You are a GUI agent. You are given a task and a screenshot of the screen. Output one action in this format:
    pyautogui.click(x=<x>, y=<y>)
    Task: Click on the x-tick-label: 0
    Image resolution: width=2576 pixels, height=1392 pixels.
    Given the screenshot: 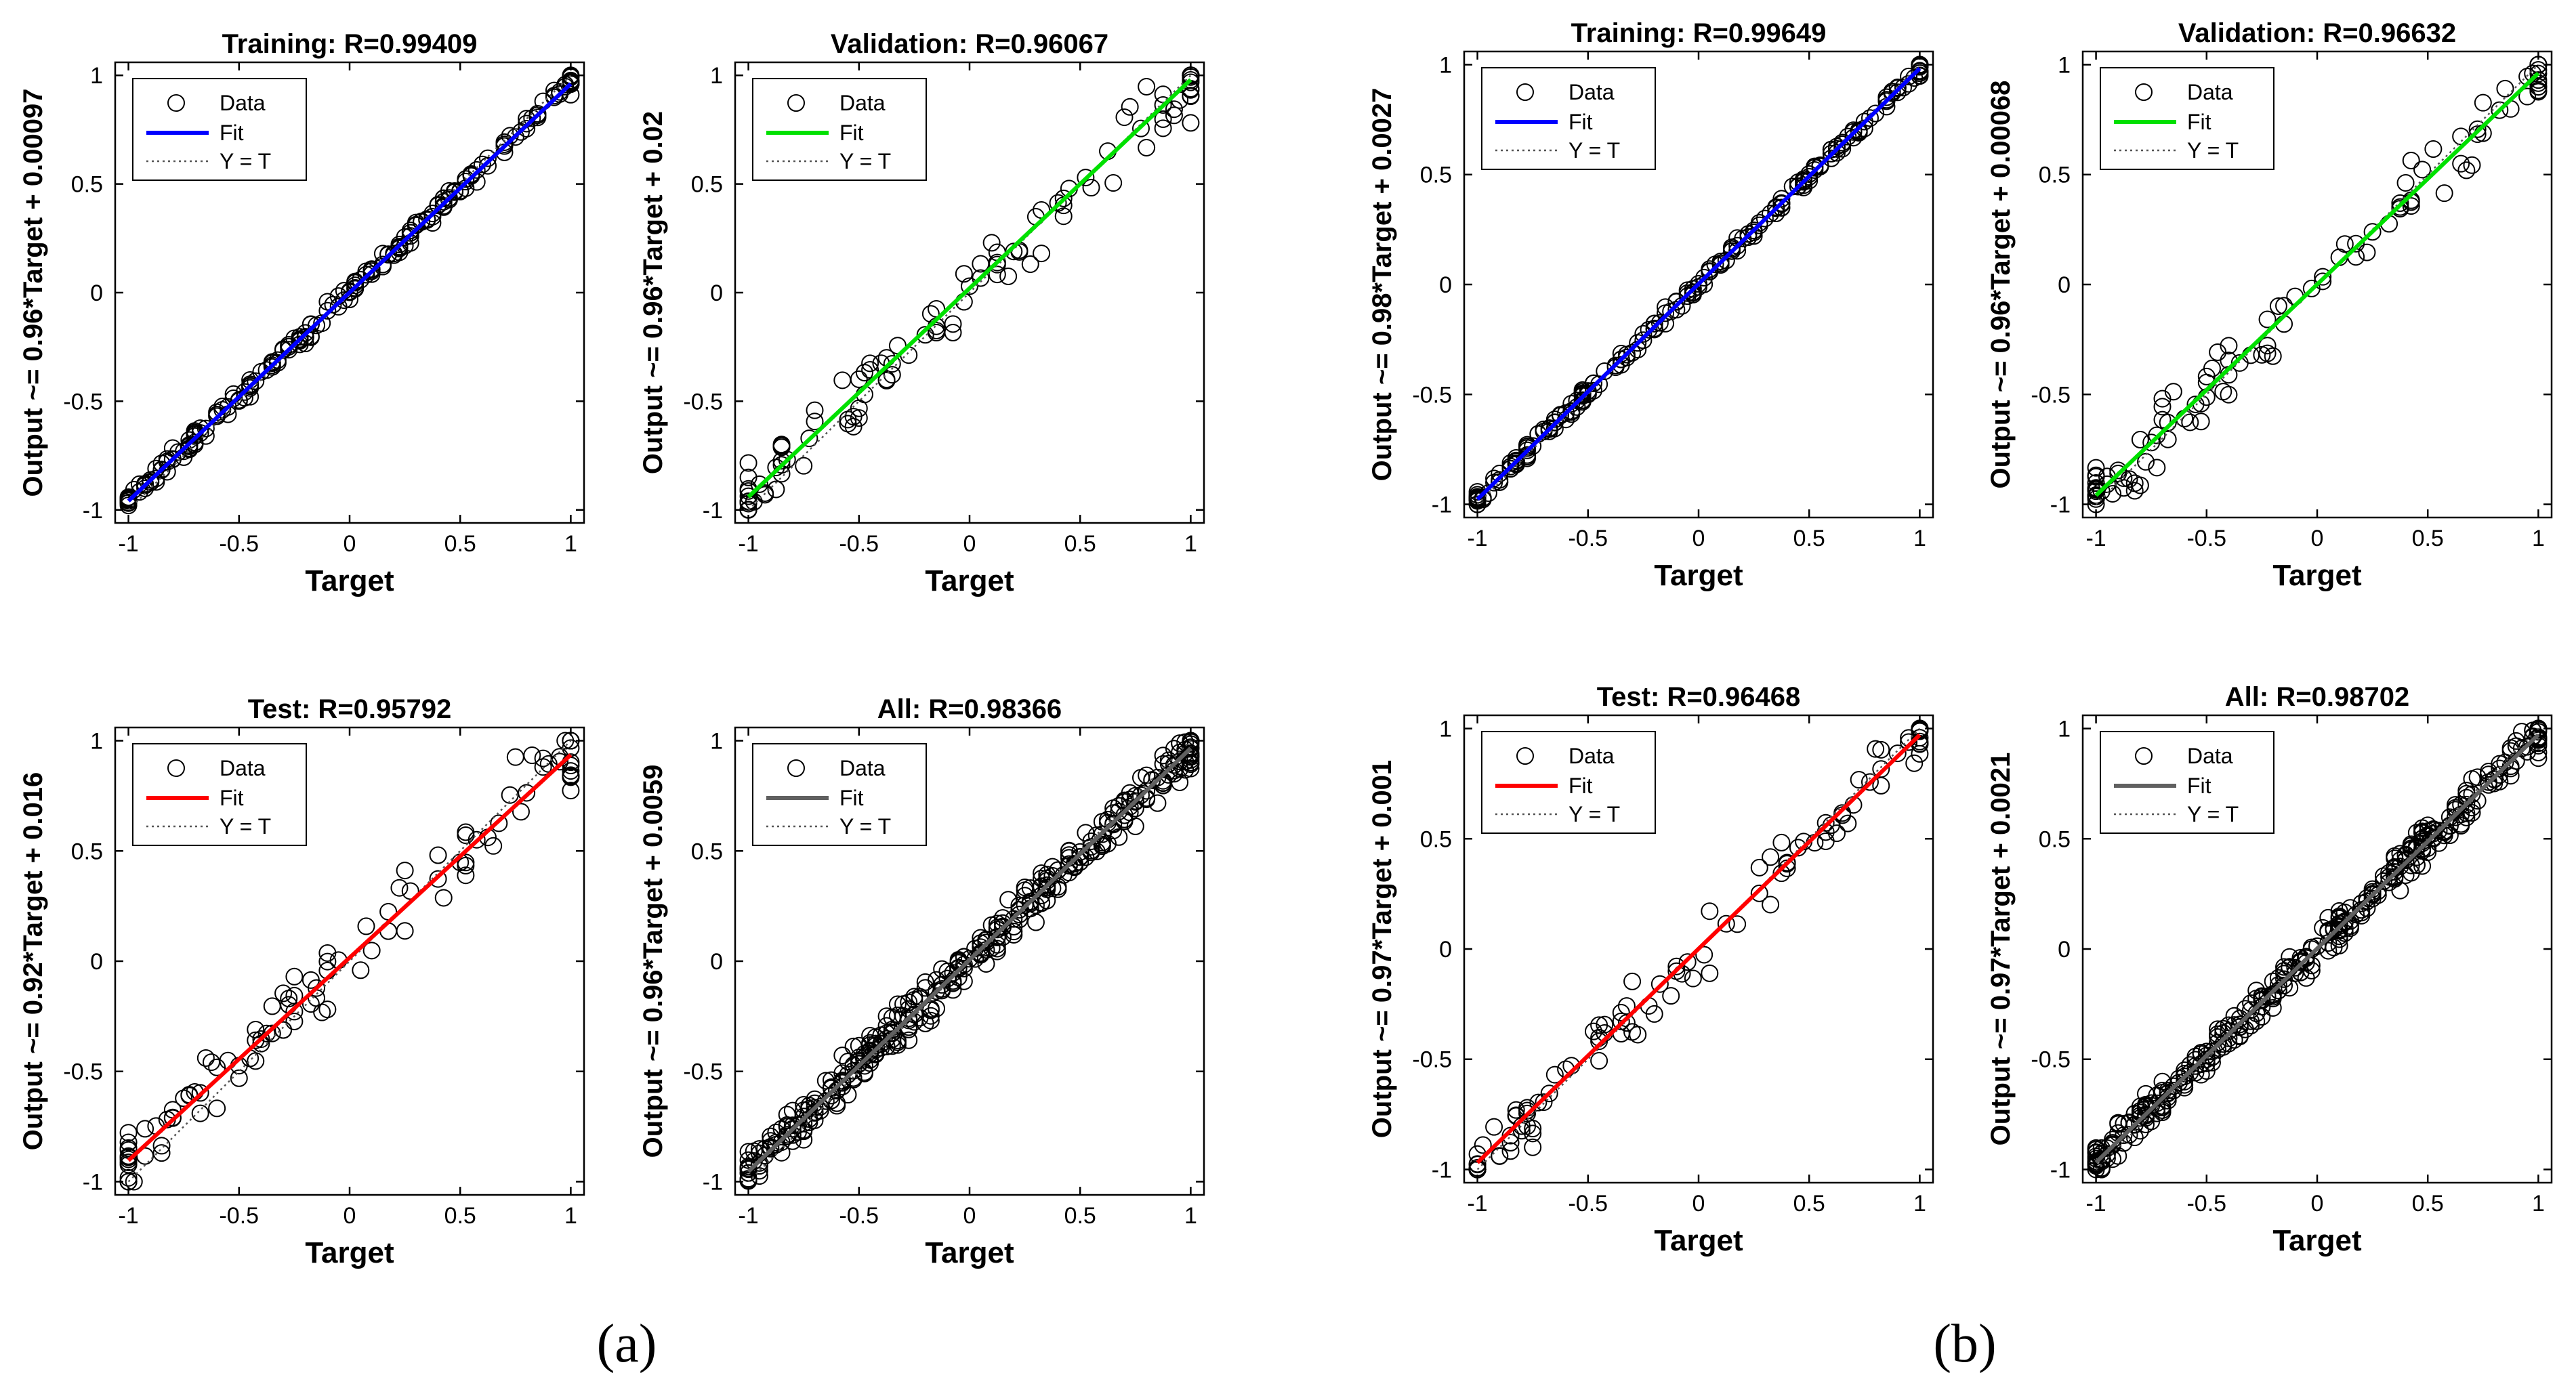 What is the action you would take?
    pyautogui.click(x=2317, y=538)
    